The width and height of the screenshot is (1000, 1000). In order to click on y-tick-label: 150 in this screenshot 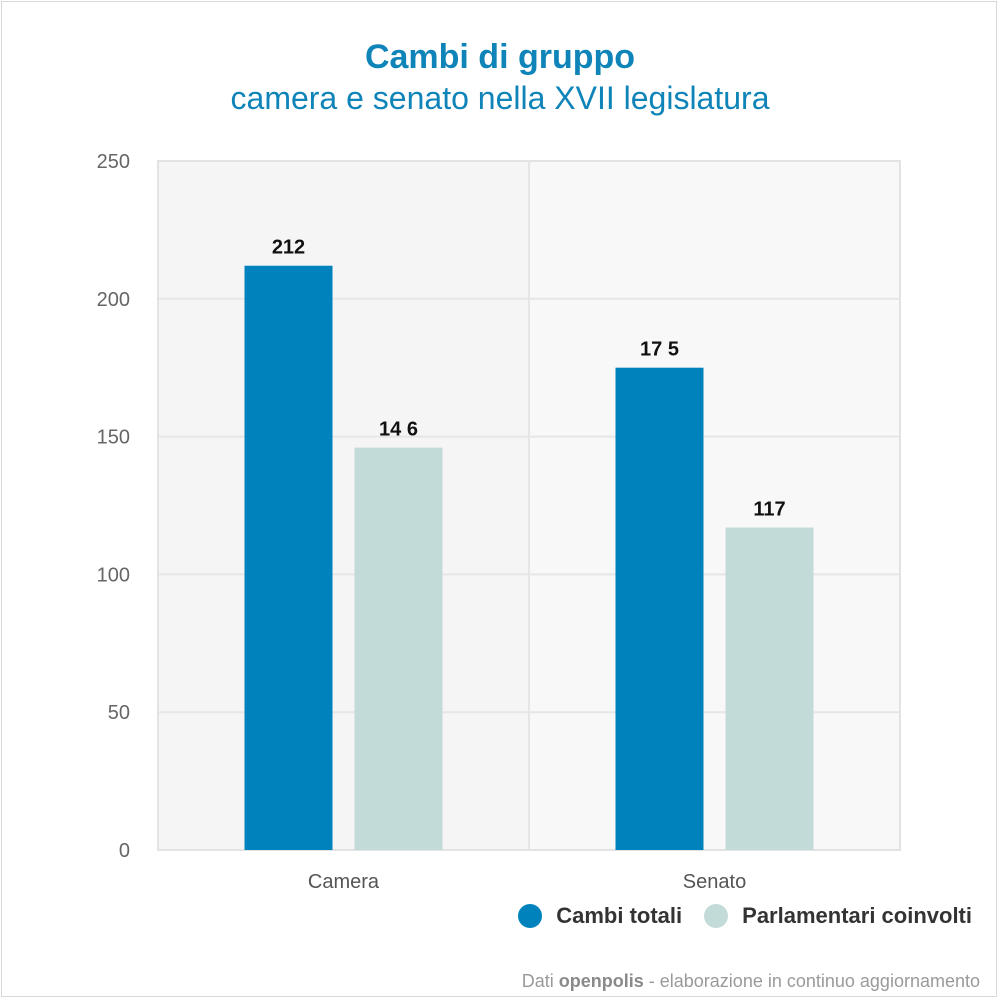, I will do `click(113, 438)`.